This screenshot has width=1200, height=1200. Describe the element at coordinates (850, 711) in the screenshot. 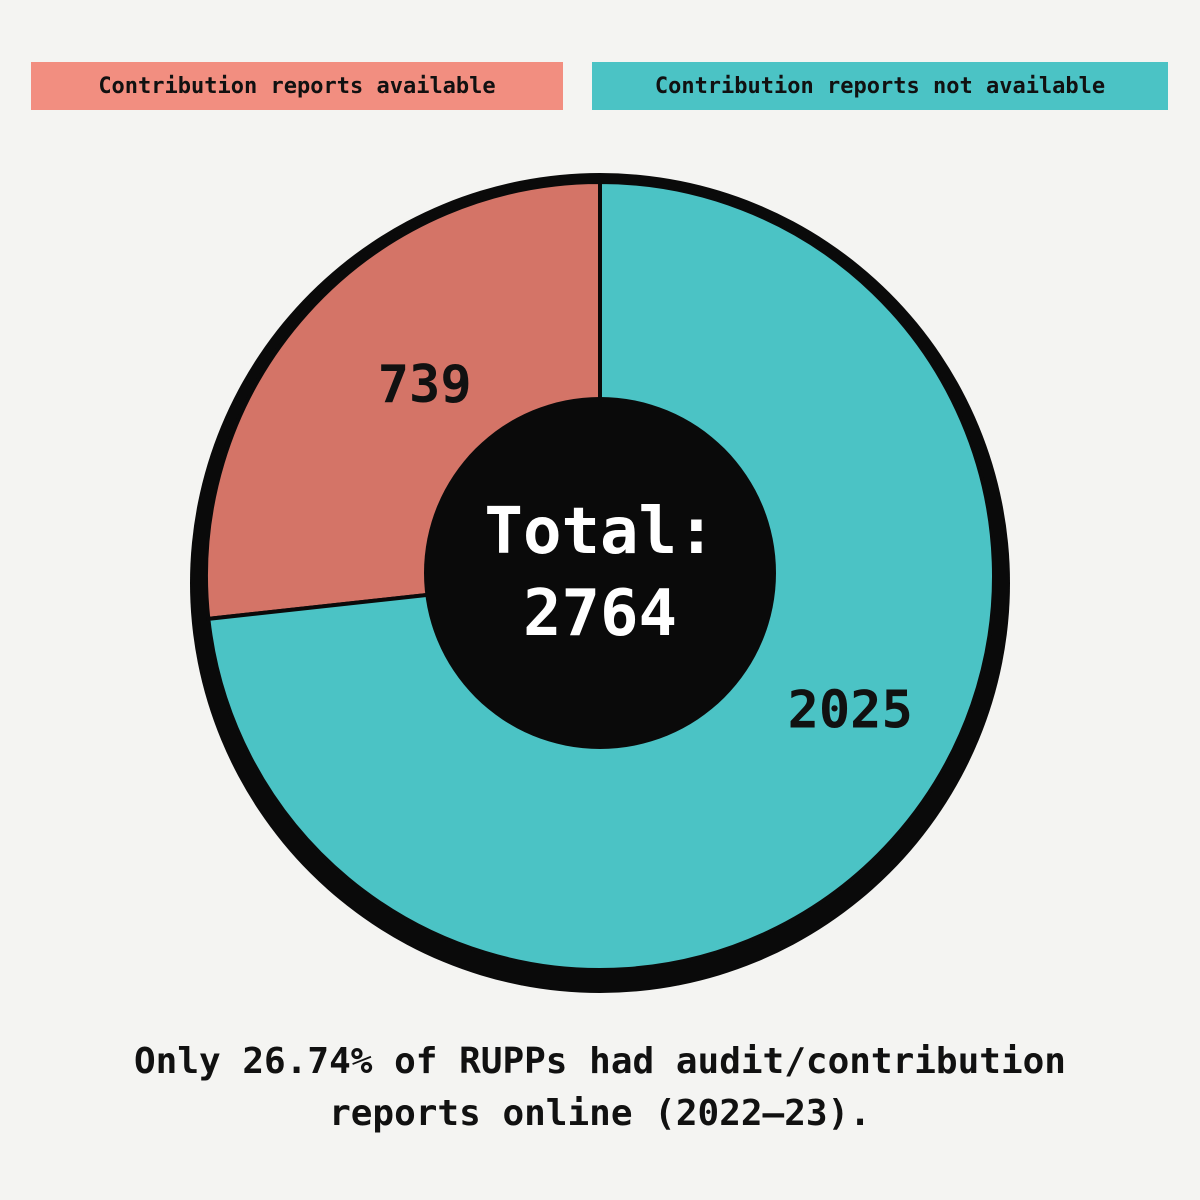

I see `slice-label-not-available: 2025` at that location.